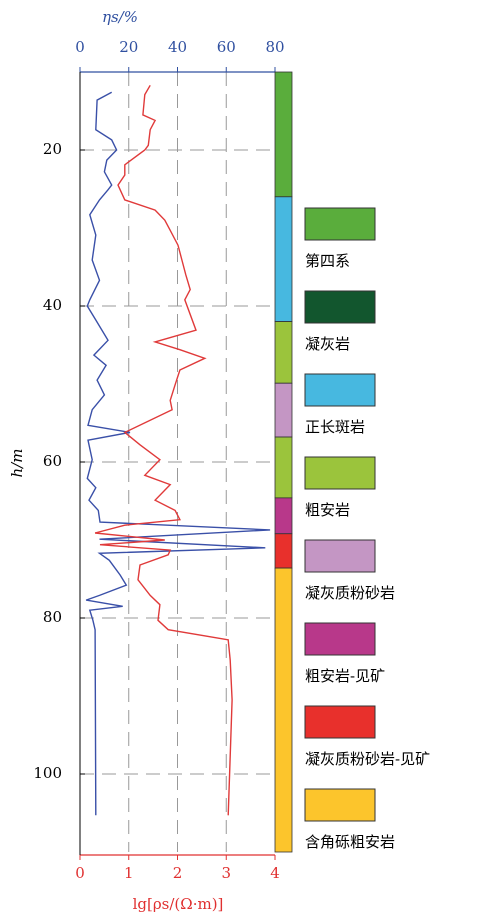 Image resolution: width=493 pixels, height=921 pixels. I want to click on bottom-tick-label: 0, so click(80, 873).